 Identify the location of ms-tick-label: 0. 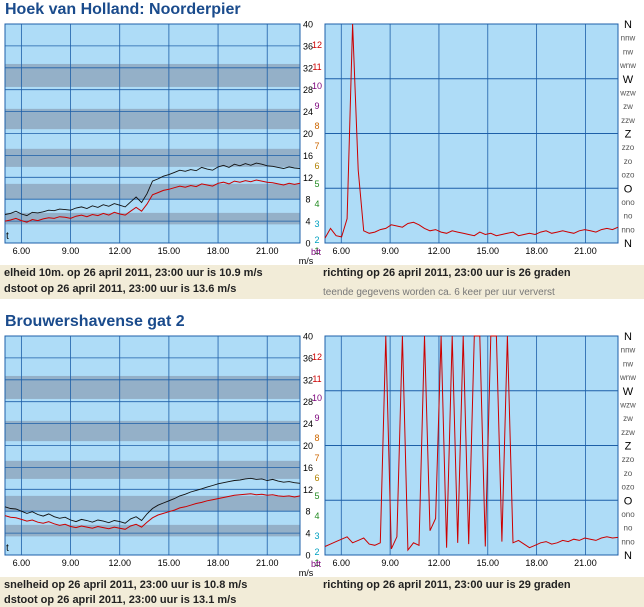
(307, 244).